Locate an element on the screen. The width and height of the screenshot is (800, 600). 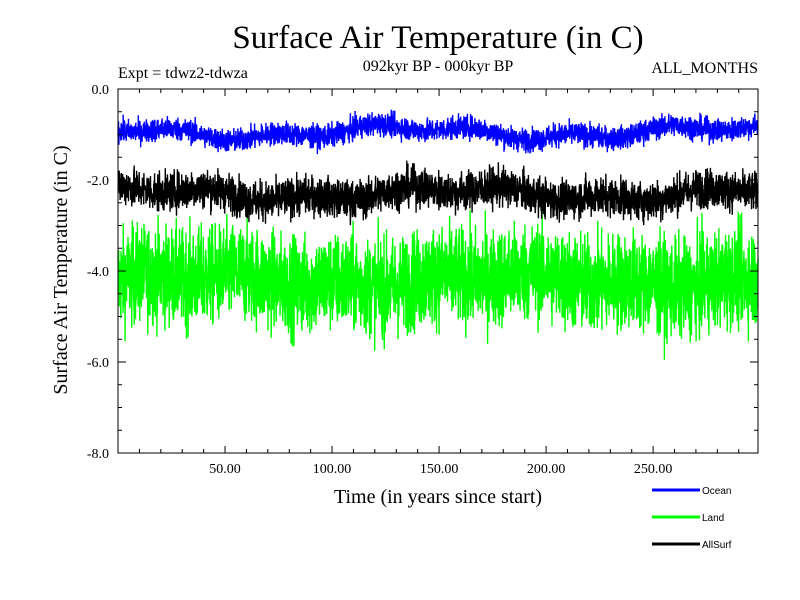
x-tick-label: 50.00 is located at coordinates (225, 469).